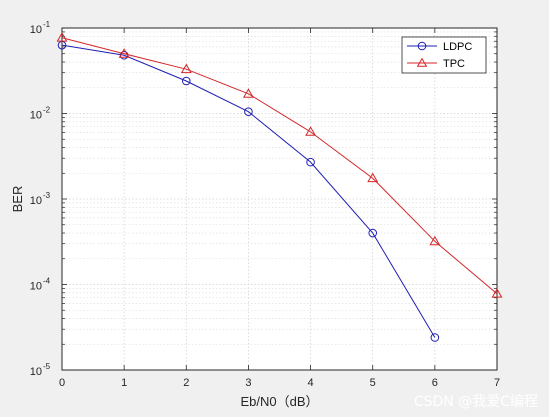  I want to click on legend-box, so click(444, 55).